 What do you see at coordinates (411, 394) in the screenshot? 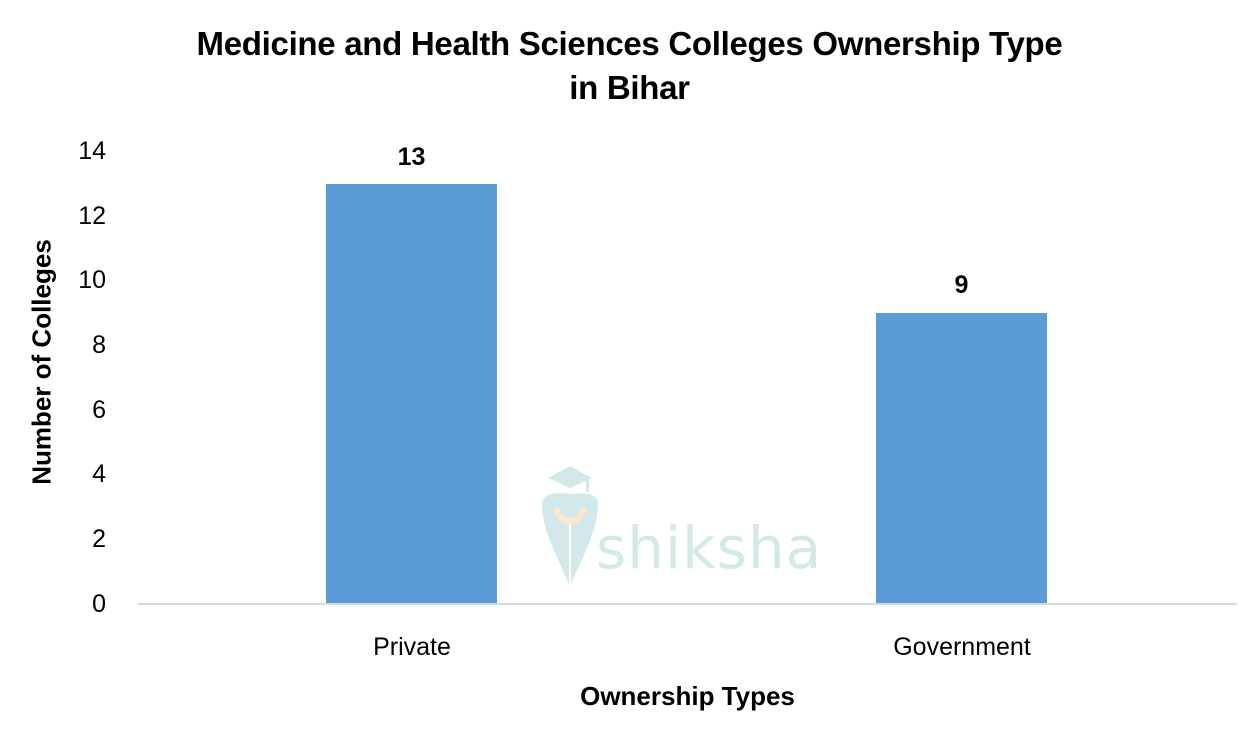
I see `bar-private` at bounding box center [411, 394].